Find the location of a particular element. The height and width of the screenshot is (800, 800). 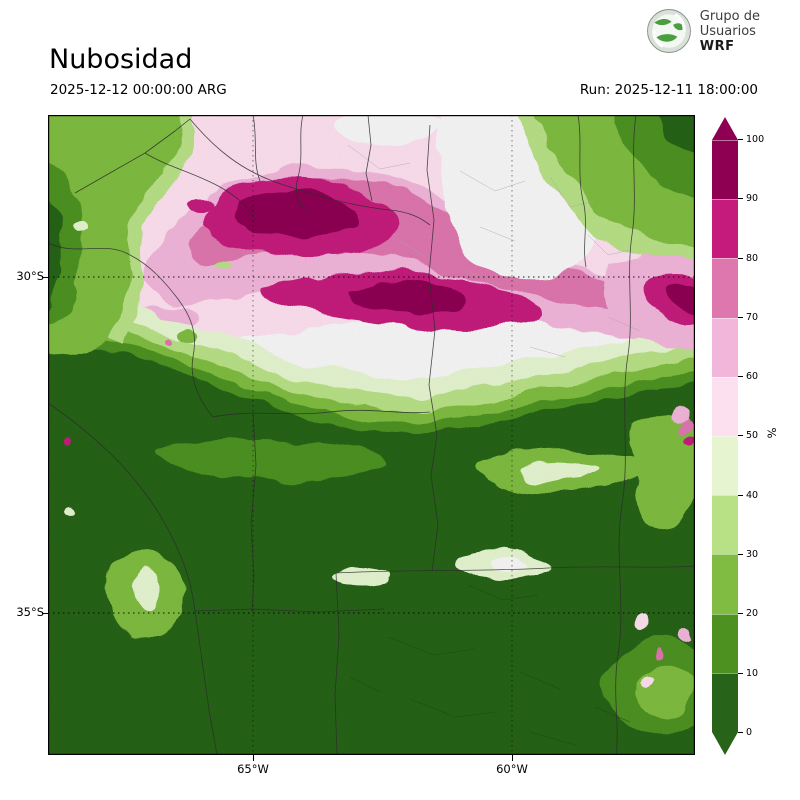

colorbar-unit-label: % is located at coordinates (771, 433).